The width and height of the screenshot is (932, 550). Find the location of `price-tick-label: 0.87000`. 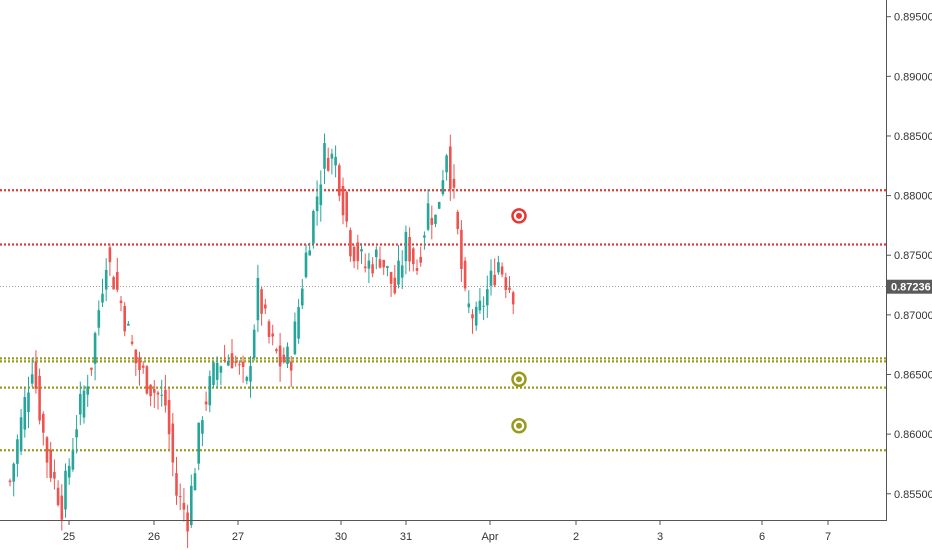

price-tick-label: 0.87000 is located at coordinates (913, 316).